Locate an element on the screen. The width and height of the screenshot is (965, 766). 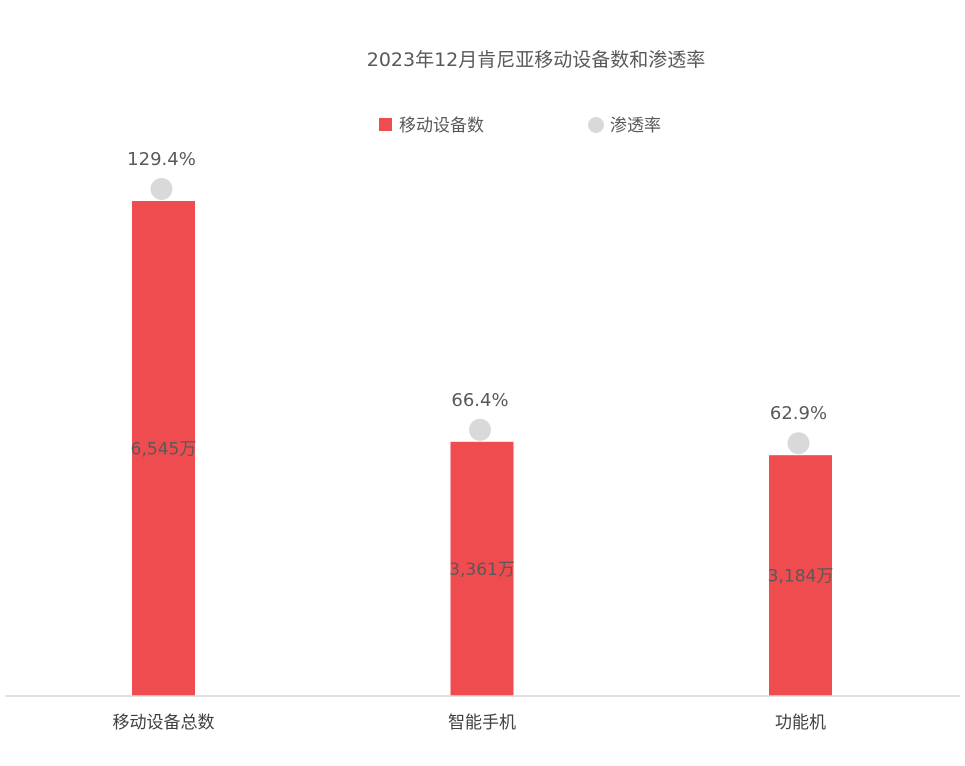
bar-value-label: 3,361万 is located at coordinates (482, 570).